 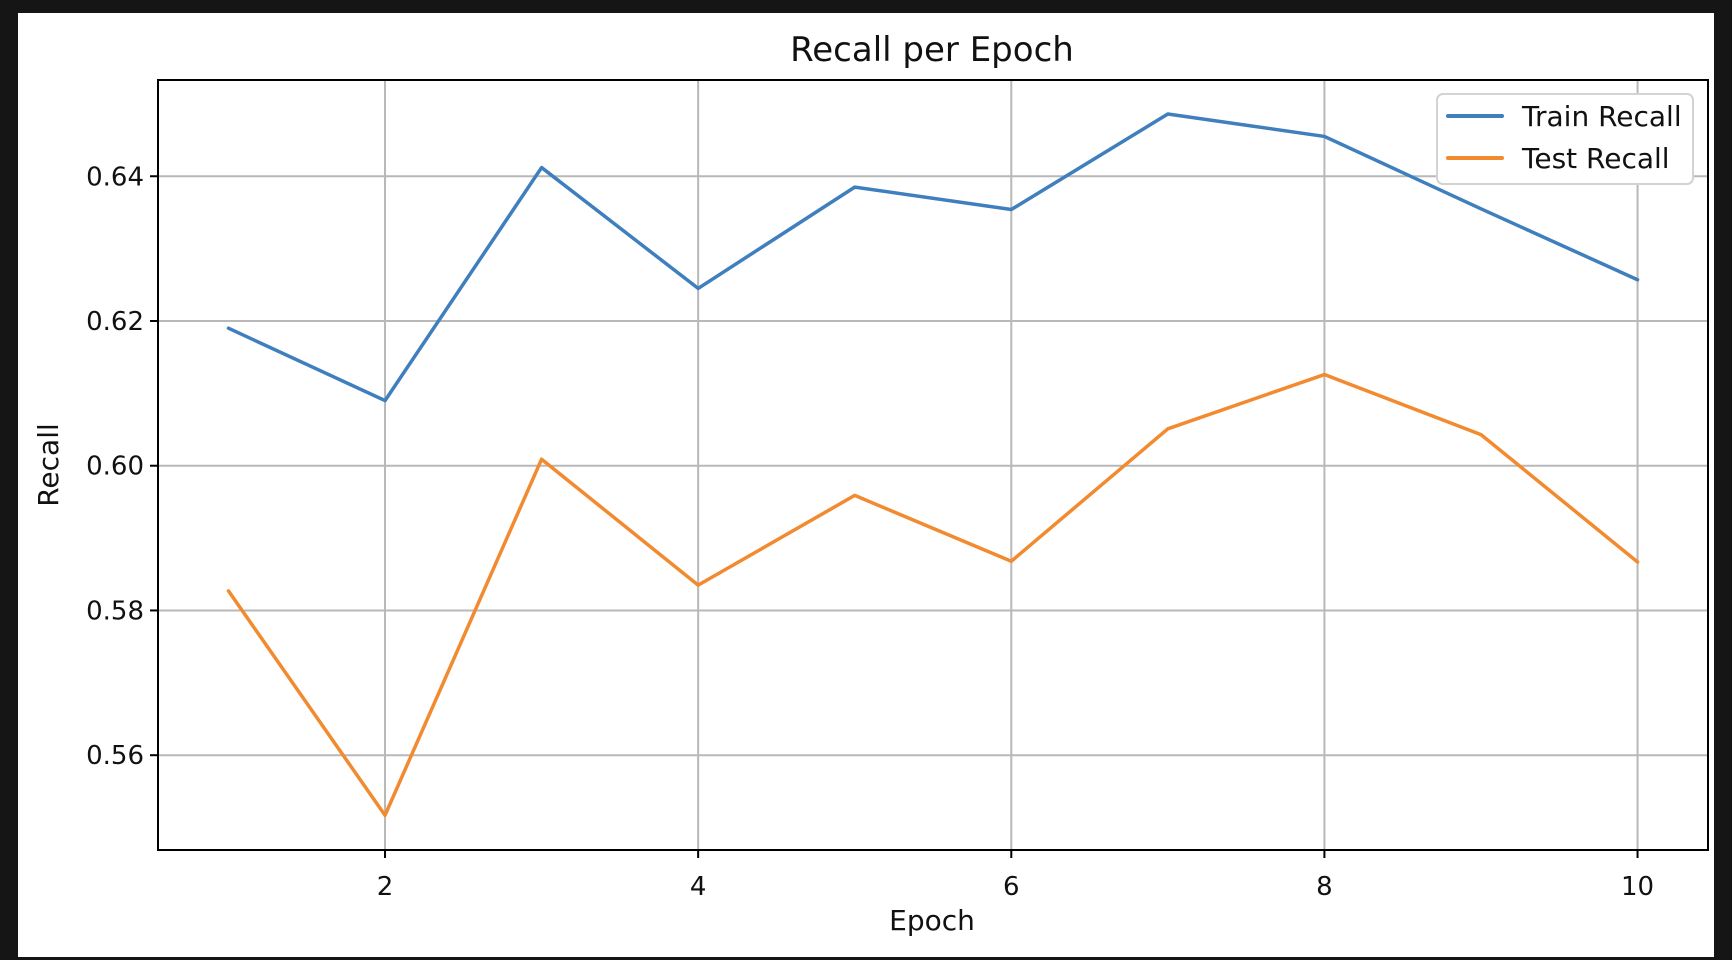 I want to click on y-tick-label-0.58: 0.58, so click(x=115, y=611).